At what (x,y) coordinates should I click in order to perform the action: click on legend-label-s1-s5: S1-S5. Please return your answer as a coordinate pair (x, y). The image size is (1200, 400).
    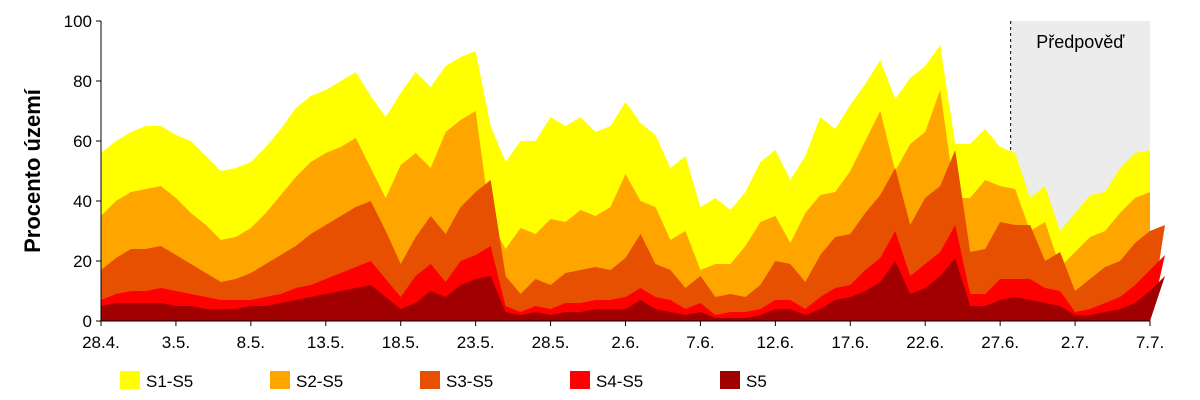
    Looking at the image, I should click on (169, 381).